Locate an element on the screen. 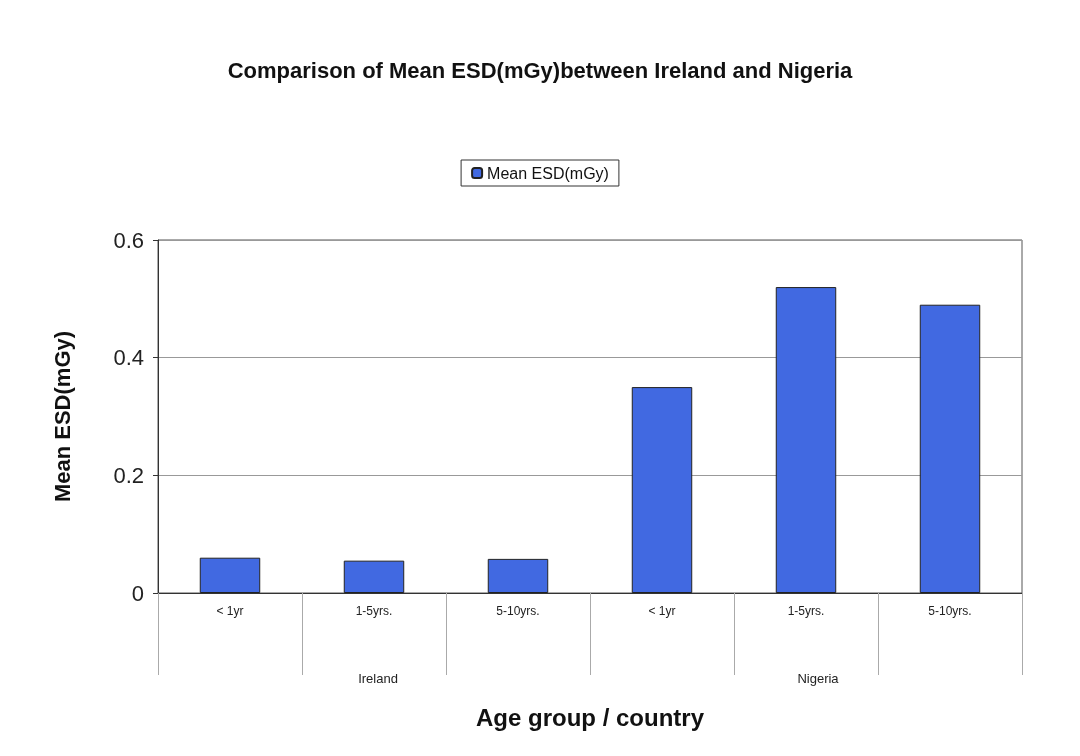 The width and height of the screenshot is (1080, 756). y-tick-label: 0.4 is located at coordinates (128, 358).